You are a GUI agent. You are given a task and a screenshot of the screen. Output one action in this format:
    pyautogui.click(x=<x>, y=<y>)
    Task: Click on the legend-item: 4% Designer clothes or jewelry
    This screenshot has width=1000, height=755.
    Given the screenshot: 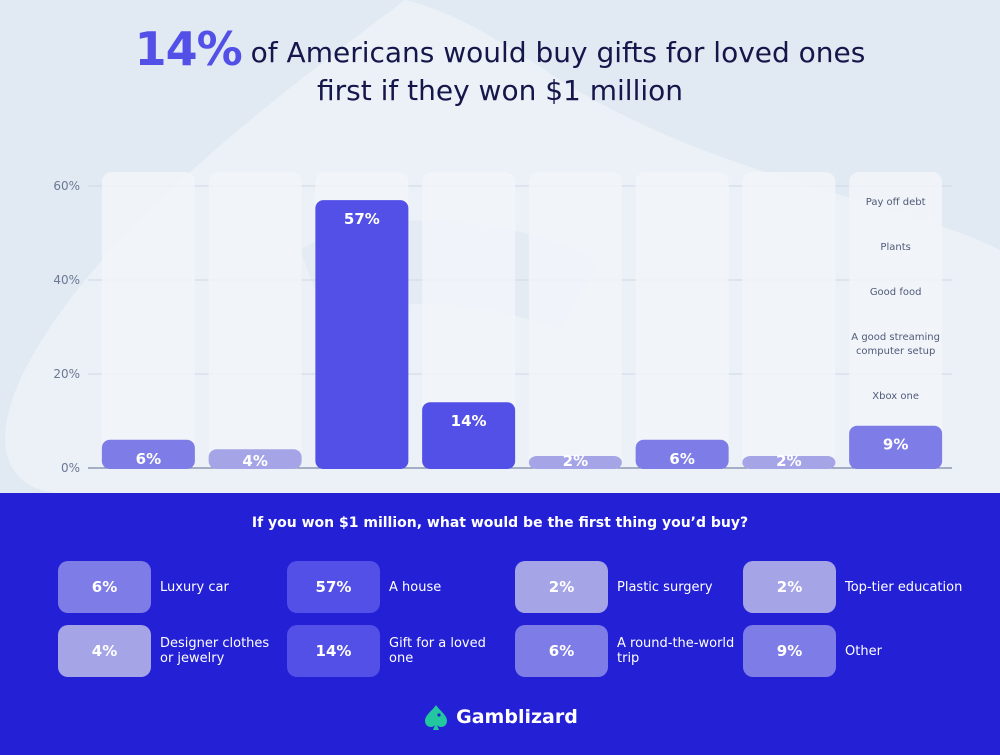 What is the action you would take?
    pyautogui.click(x=171, y=651)
    